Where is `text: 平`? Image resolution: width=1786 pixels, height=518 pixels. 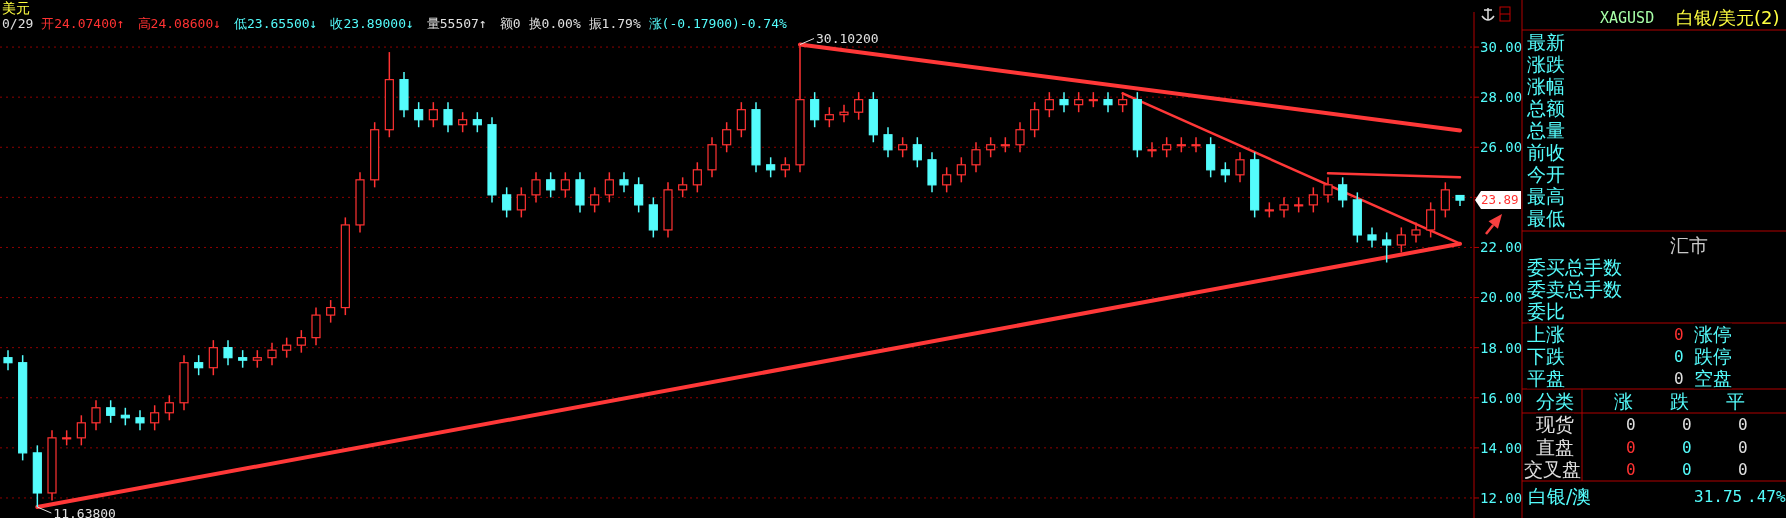
text: 平 is located at coordinates (1735, 400).